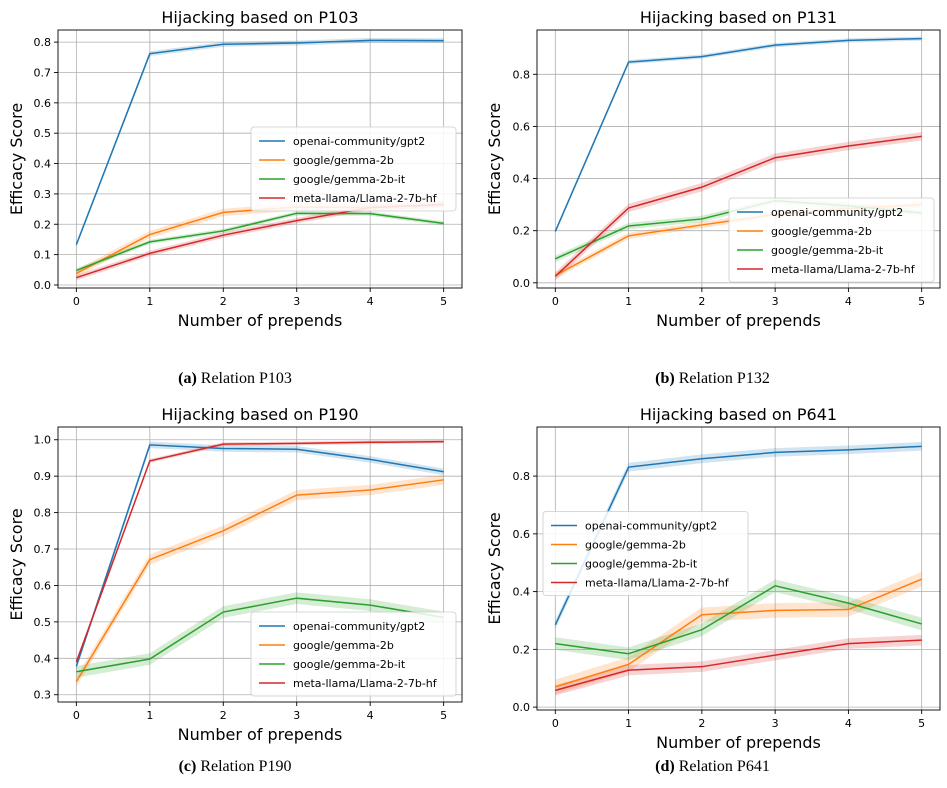 This screenshot has height=788, width=947. I want to click on chart-title: Hijacking based on P641, so click(738, 414).